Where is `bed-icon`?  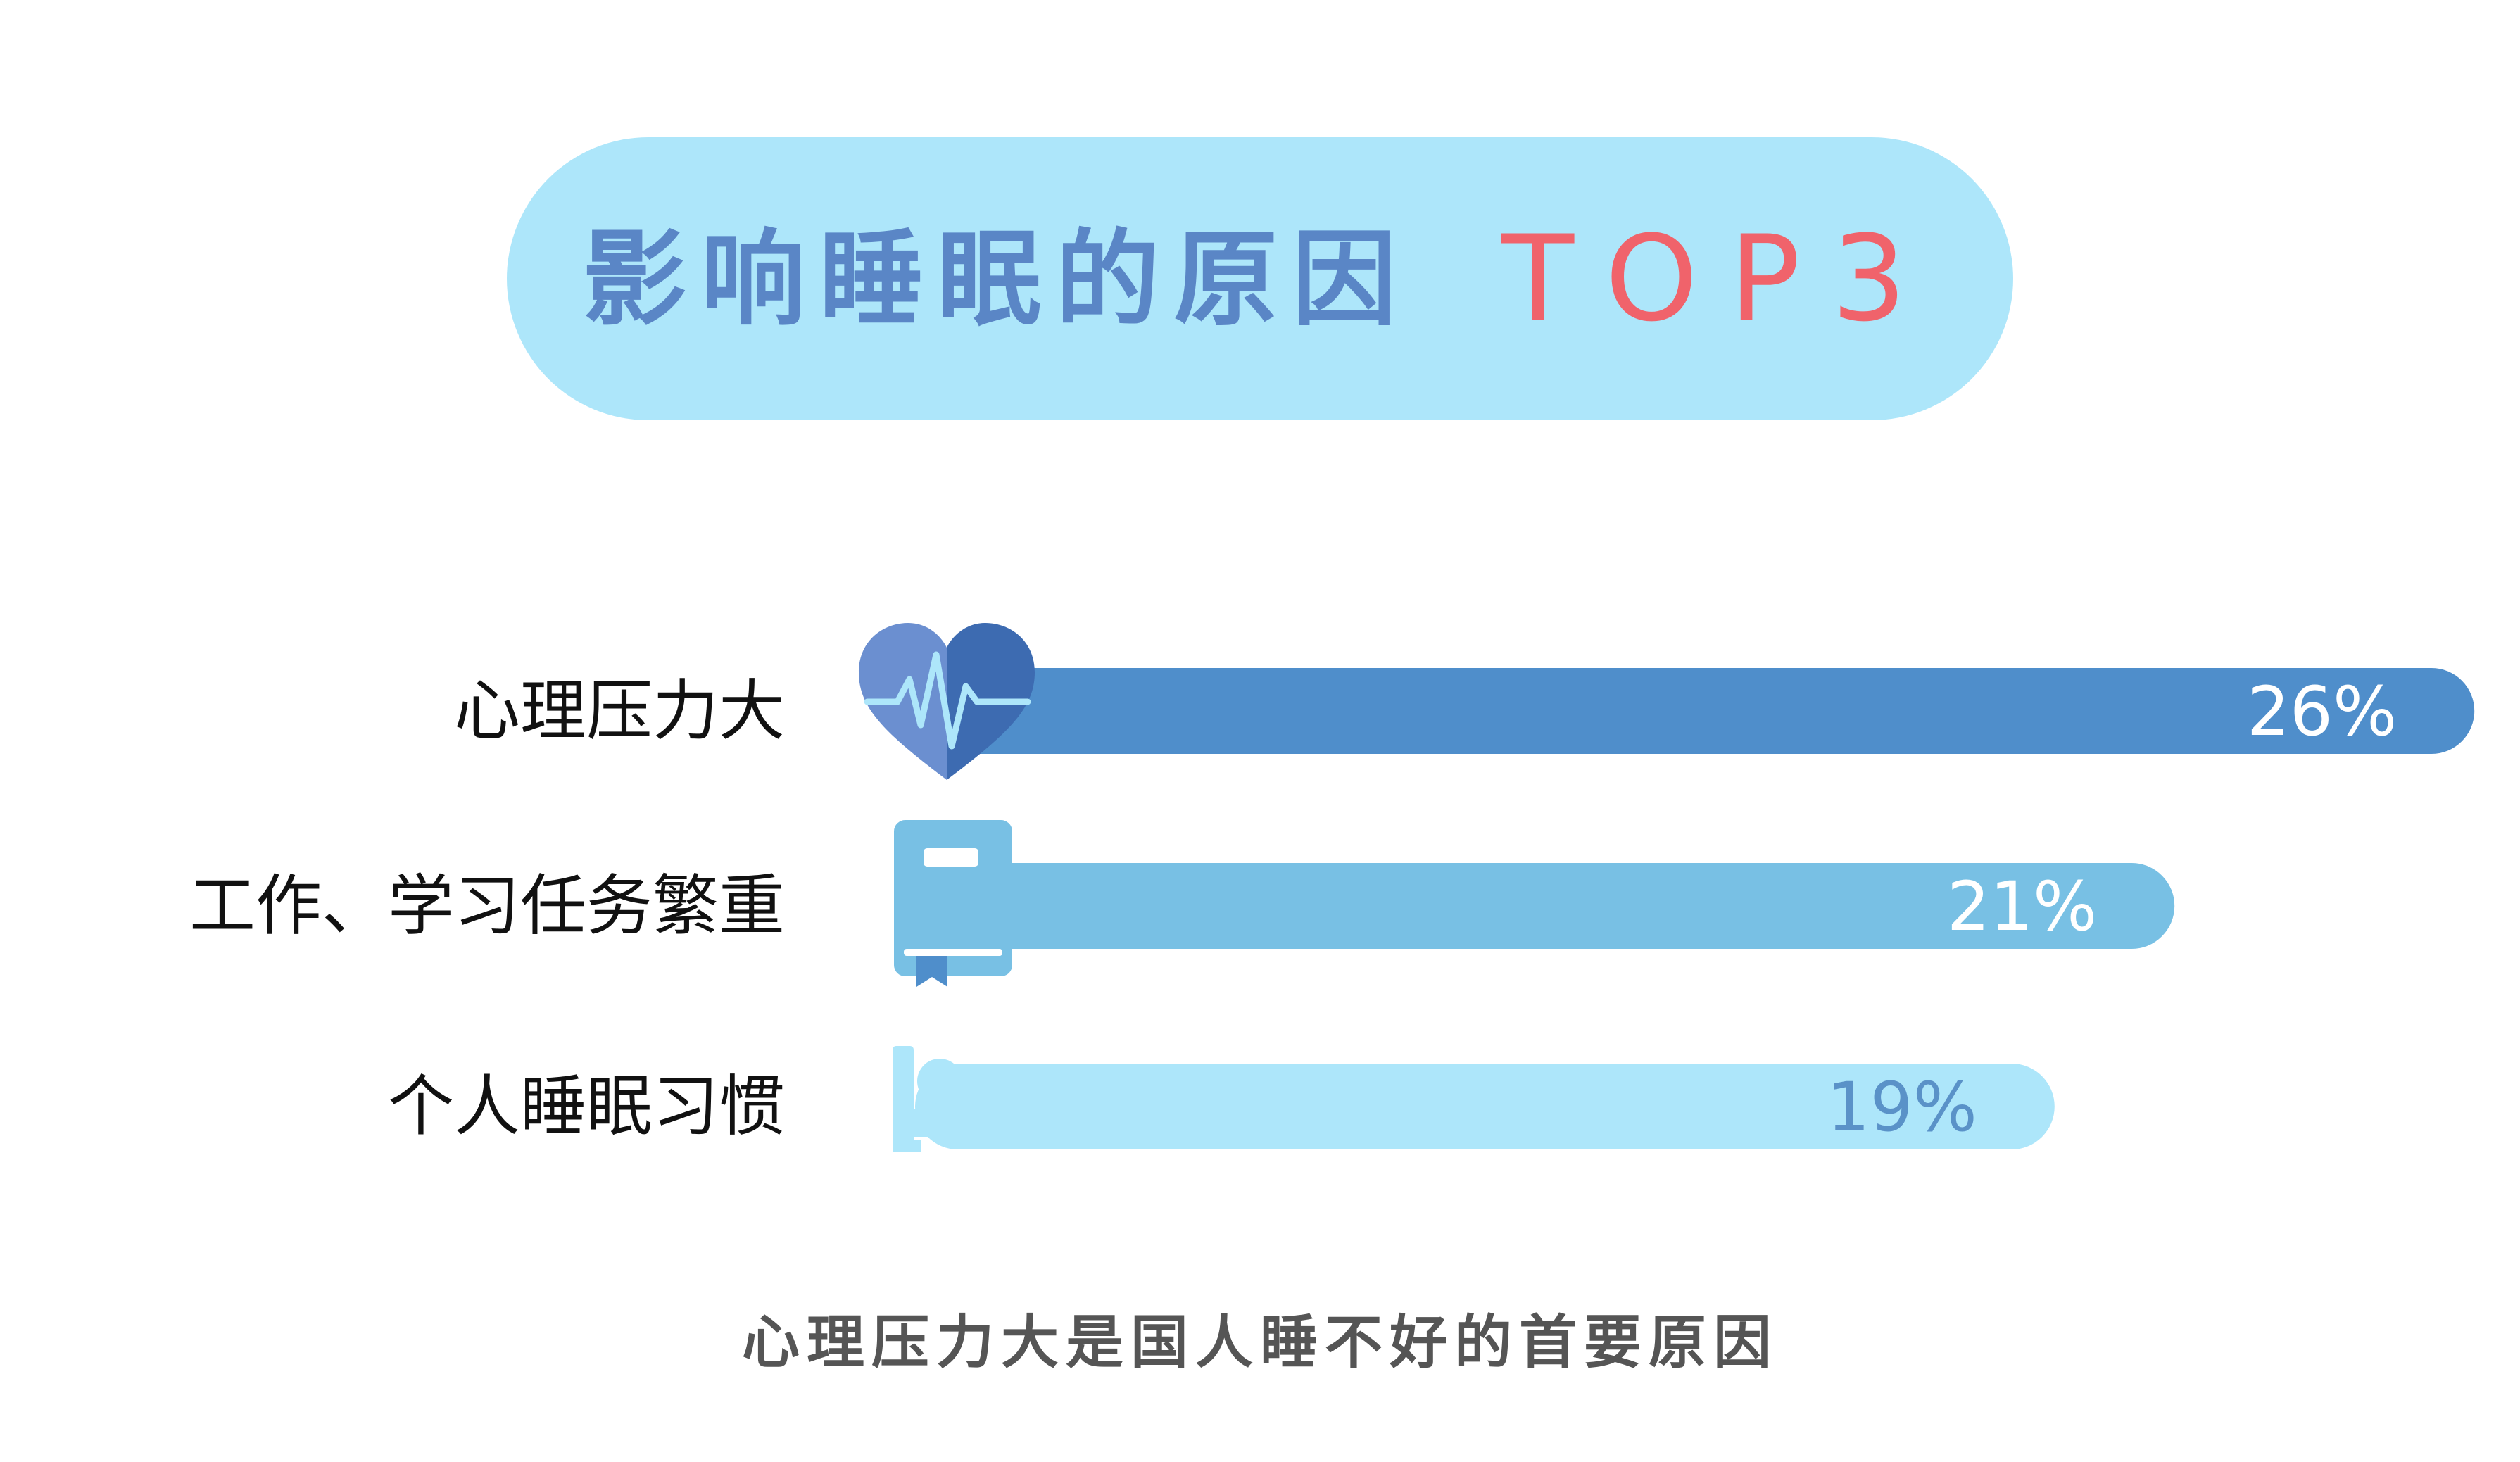
bed-icon is located at coordinates (964, 1099).